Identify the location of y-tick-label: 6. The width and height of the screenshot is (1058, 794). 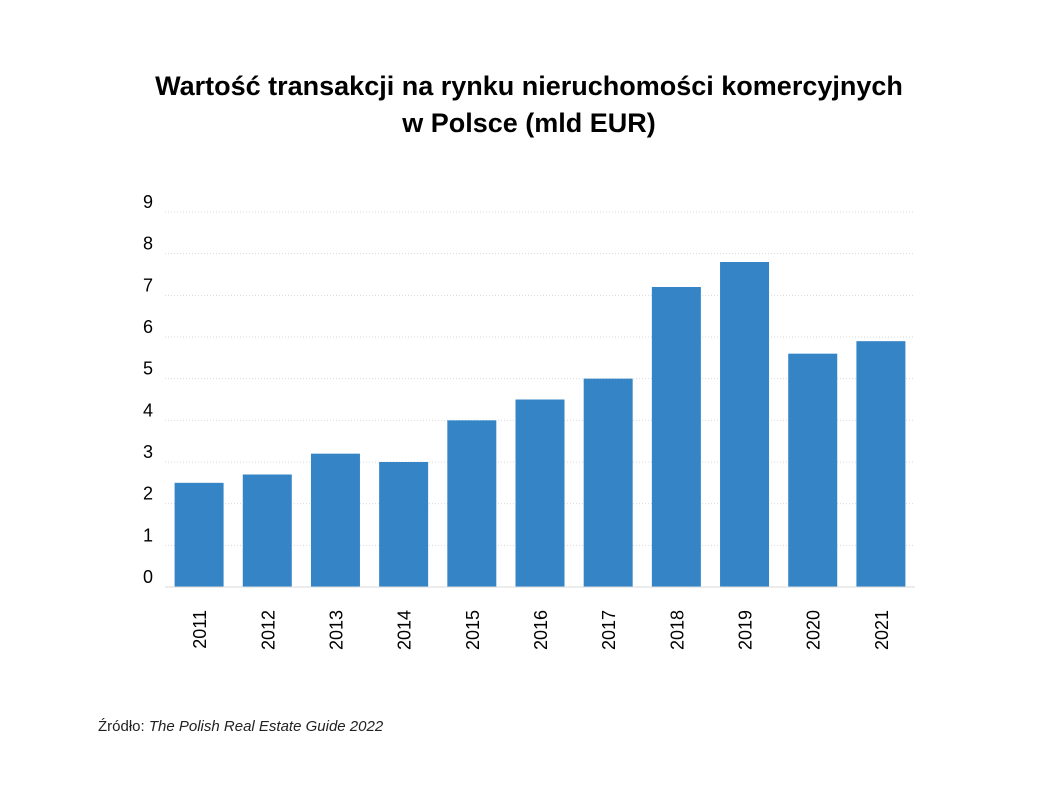
(148, 327).